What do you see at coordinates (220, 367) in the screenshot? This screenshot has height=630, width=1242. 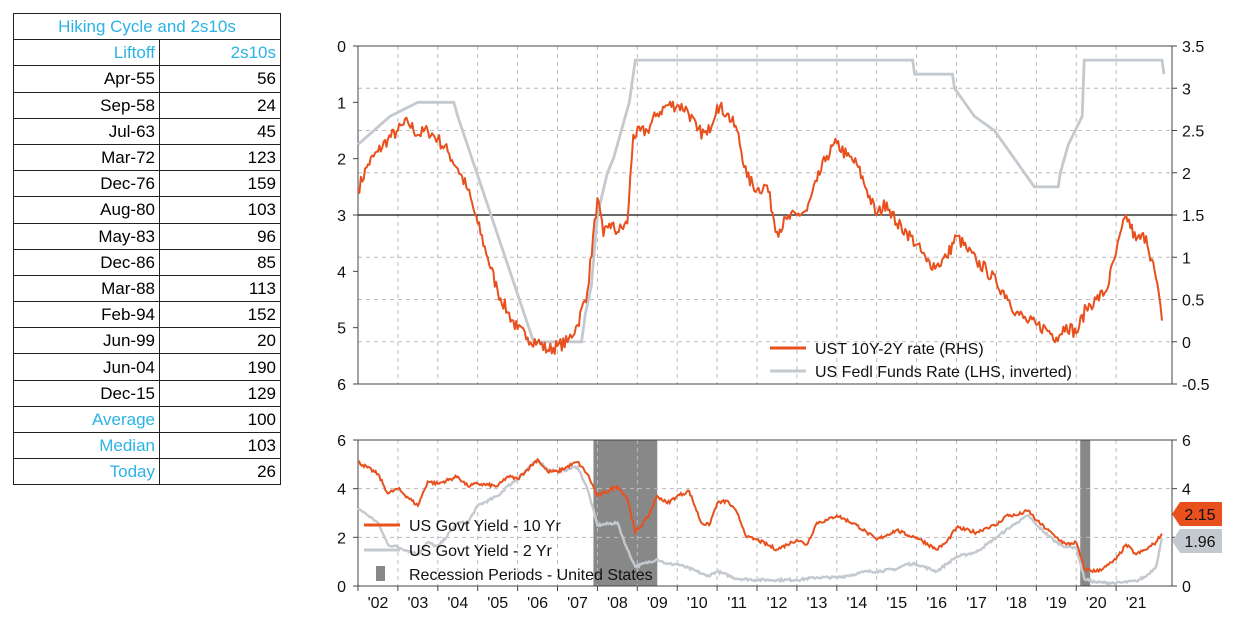 I see `spread-cell: 190` at bounding box center [220, 367].